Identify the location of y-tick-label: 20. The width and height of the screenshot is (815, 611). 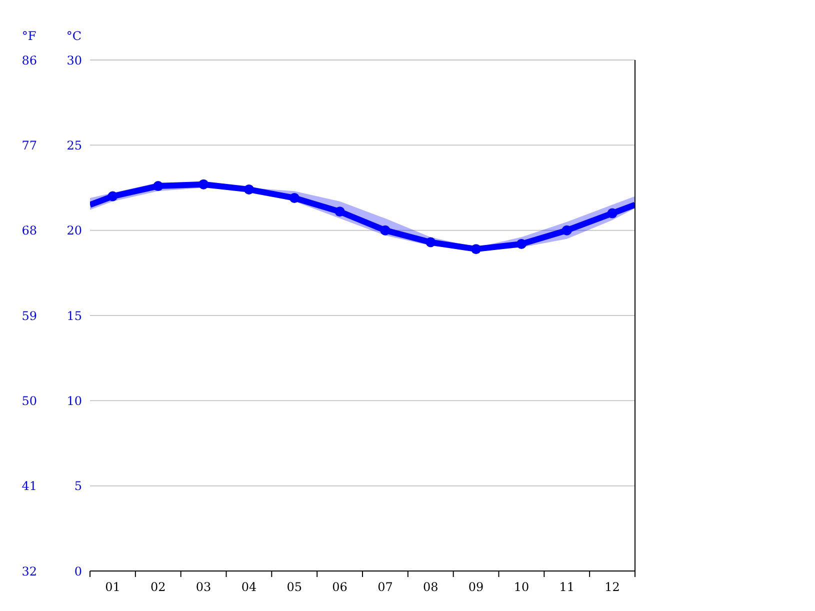
(74, 231).